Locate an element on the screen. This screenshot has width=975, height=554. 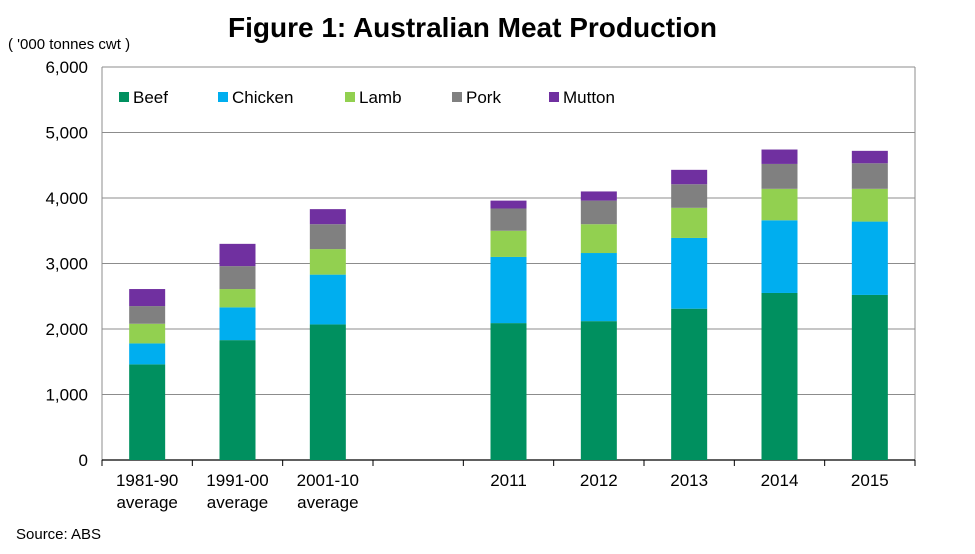
x-tick-label: 2014 is located at coordinates (780, 480).